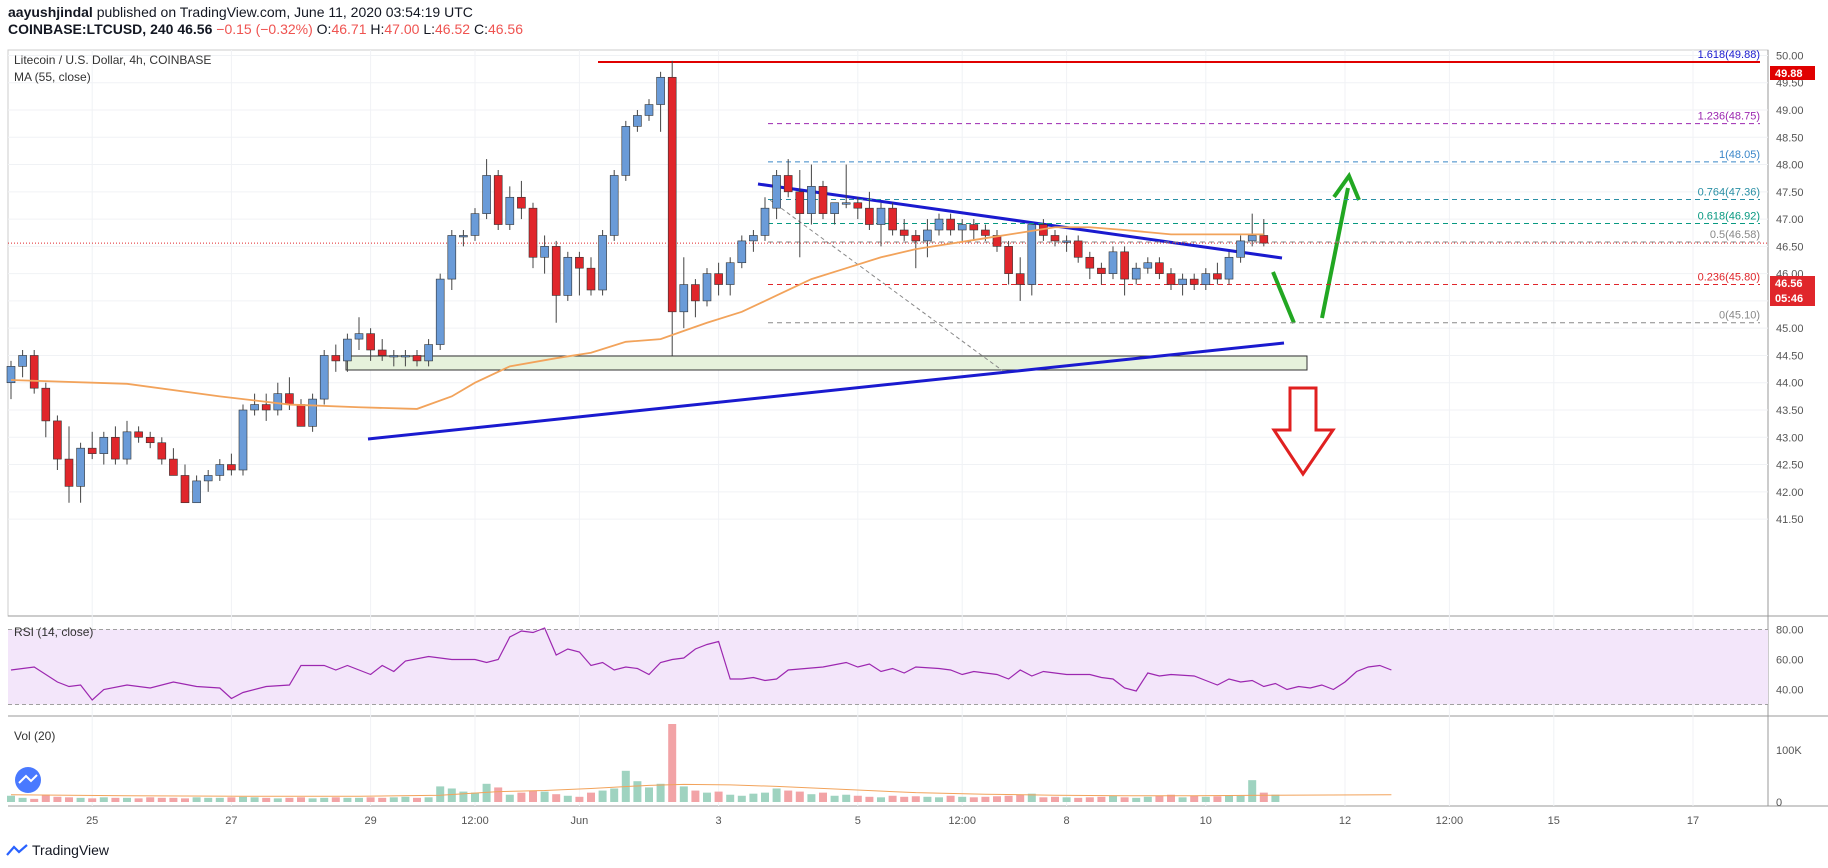  Describe the element at coordinates (50, 12) in the screenshot. I see `author-name: aayushjindal` at that location.